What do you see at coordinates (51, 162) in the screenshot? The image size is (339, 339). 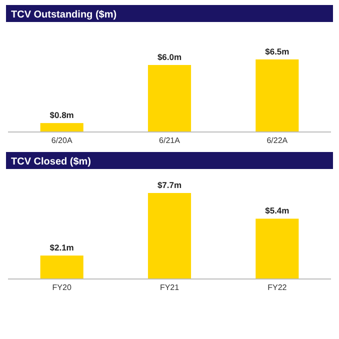 I see `chart-title: TCV Closed ($m)` at bounding box center [51, 162].